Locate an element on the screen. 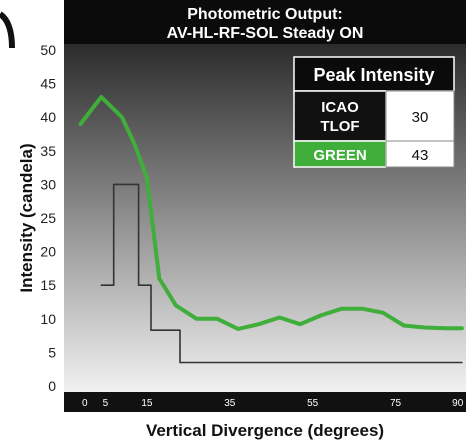 The width and height of the screenshot is (471, 444). title-bar is located at coordinates (265, 22).